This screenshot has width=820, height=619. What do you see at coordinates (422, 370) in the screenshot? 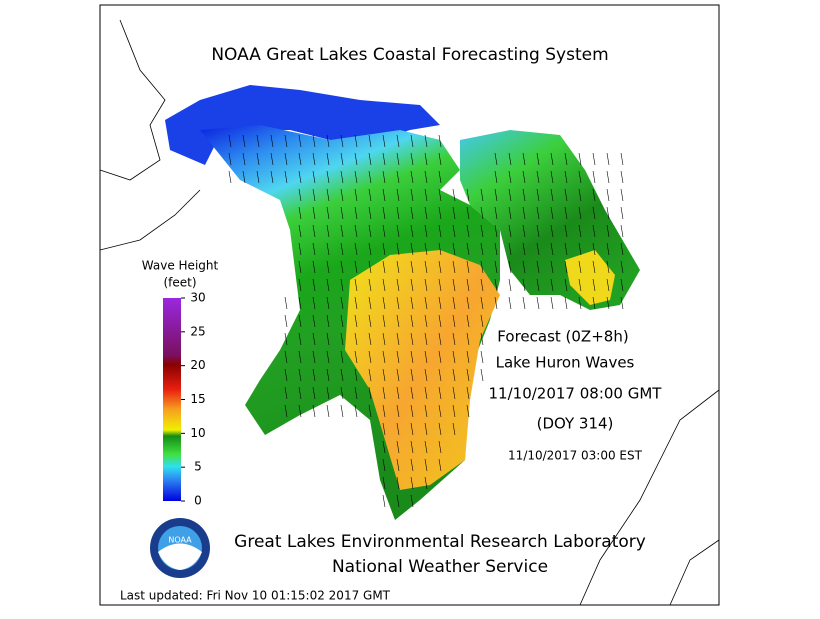
I see `high-wave-zone` at bounding box center [422, 370].